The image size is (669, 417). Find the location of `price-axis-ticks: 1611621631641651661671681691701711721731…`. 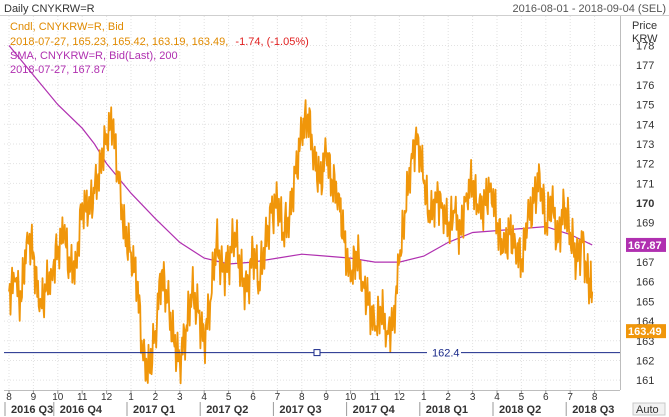

price-axis-ticks: 1611621631641651661671681691701711721731… is located at coordinates (645, 214).